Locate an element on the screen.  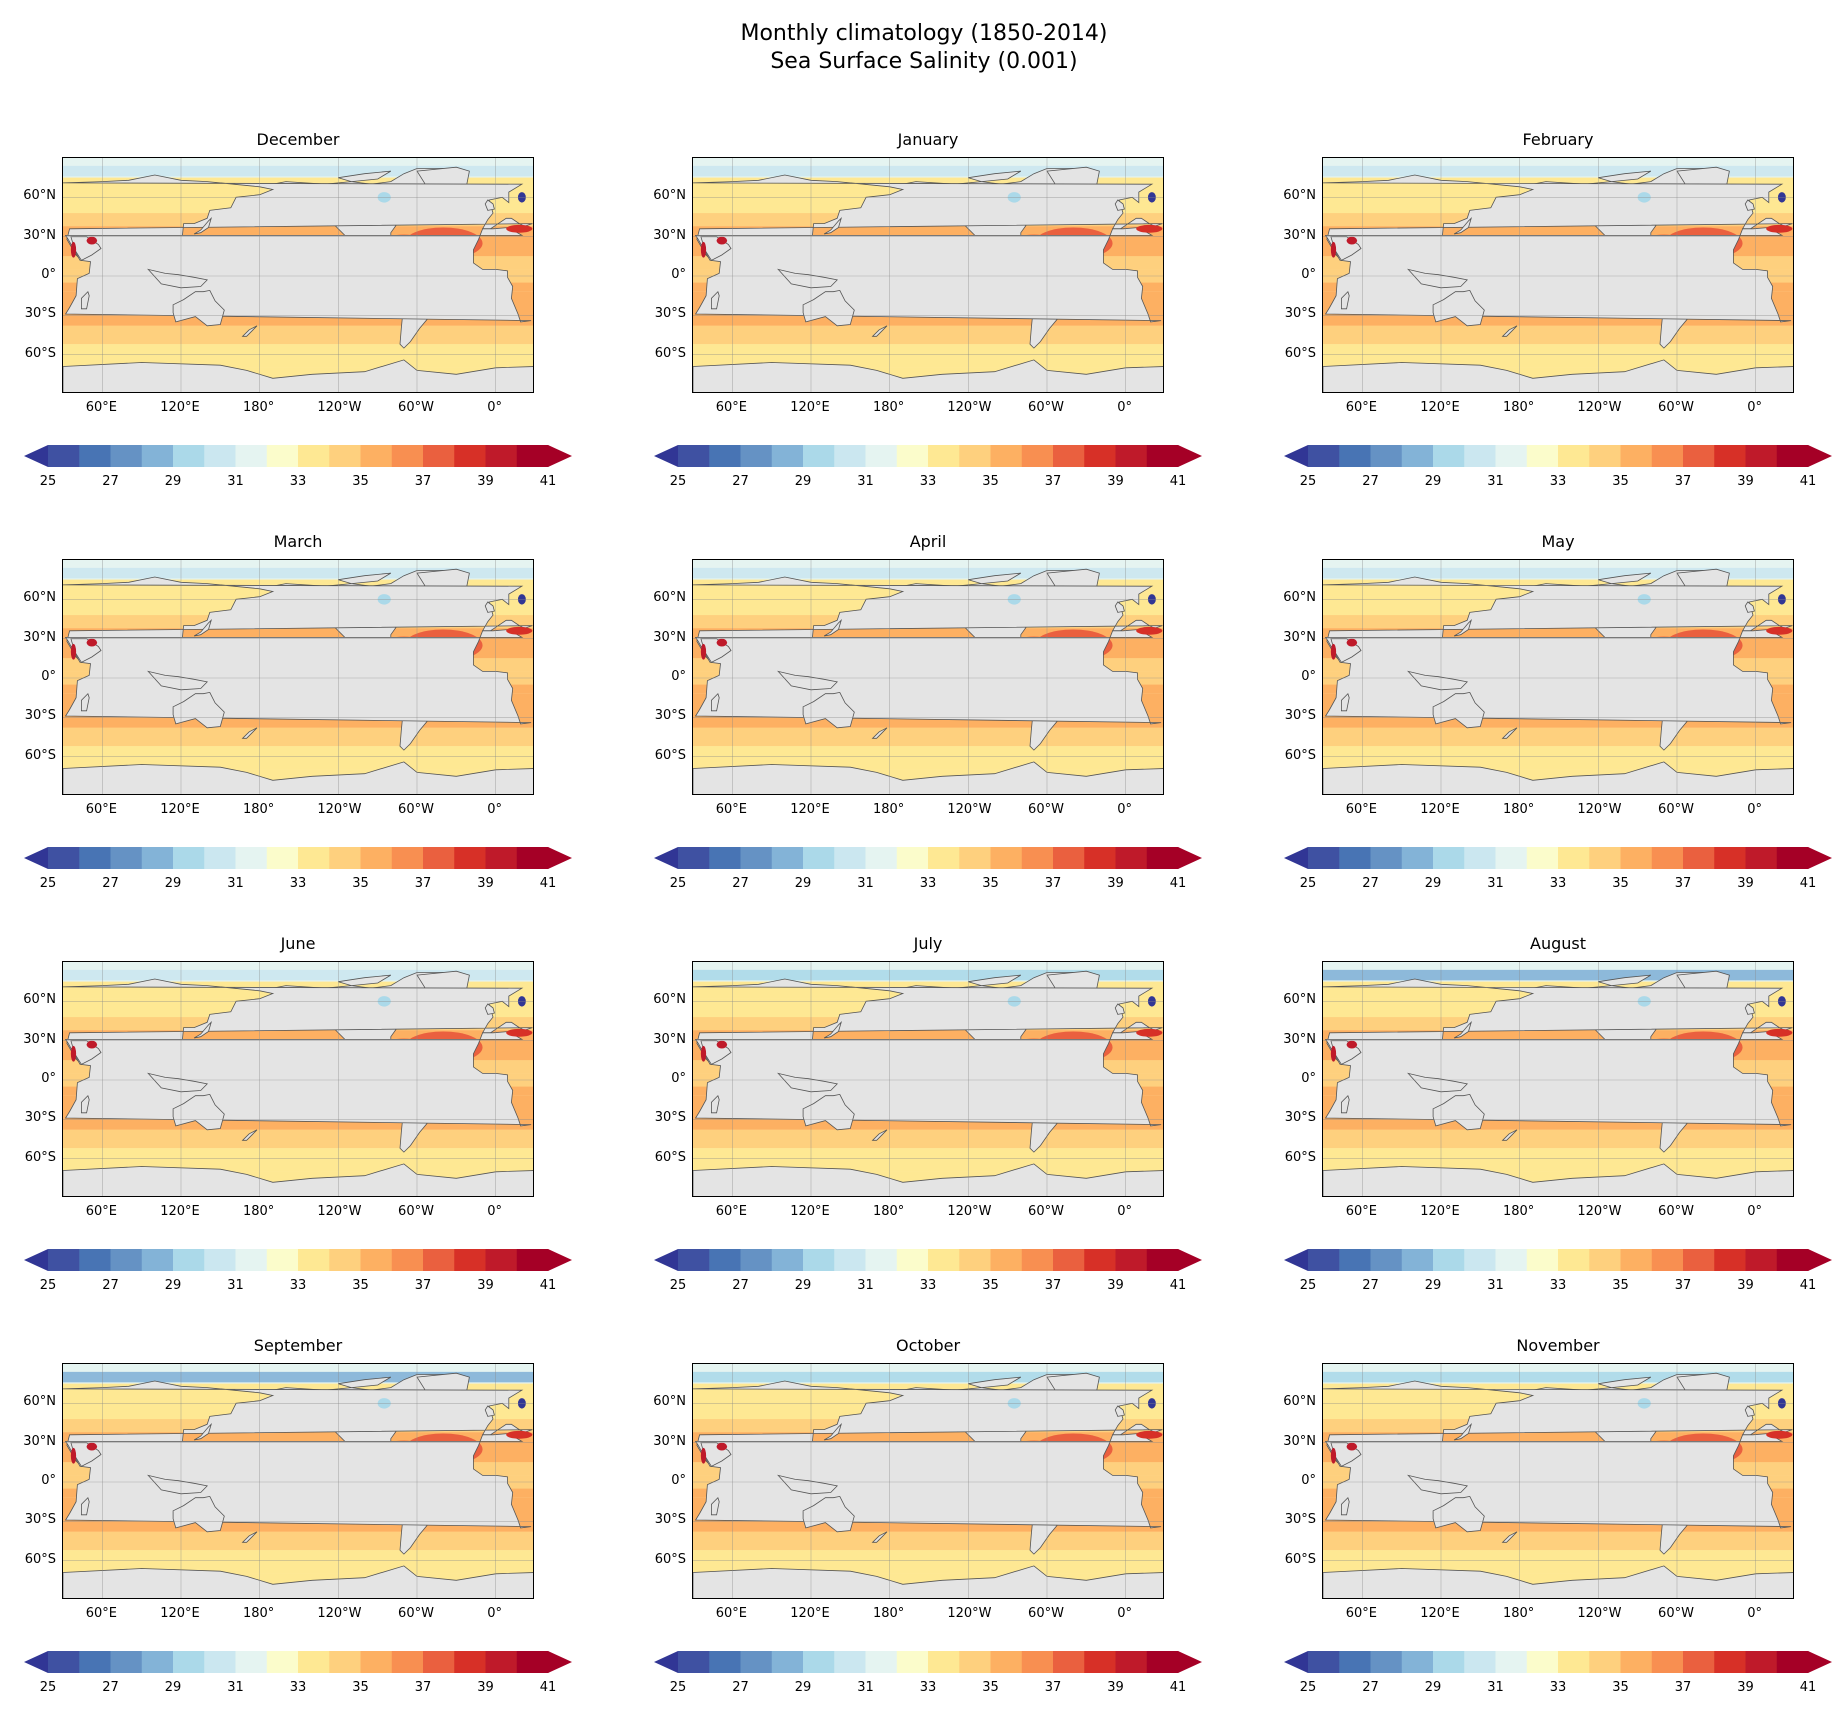
y-tick-label: 0° is located at coordinates (1308, 676).